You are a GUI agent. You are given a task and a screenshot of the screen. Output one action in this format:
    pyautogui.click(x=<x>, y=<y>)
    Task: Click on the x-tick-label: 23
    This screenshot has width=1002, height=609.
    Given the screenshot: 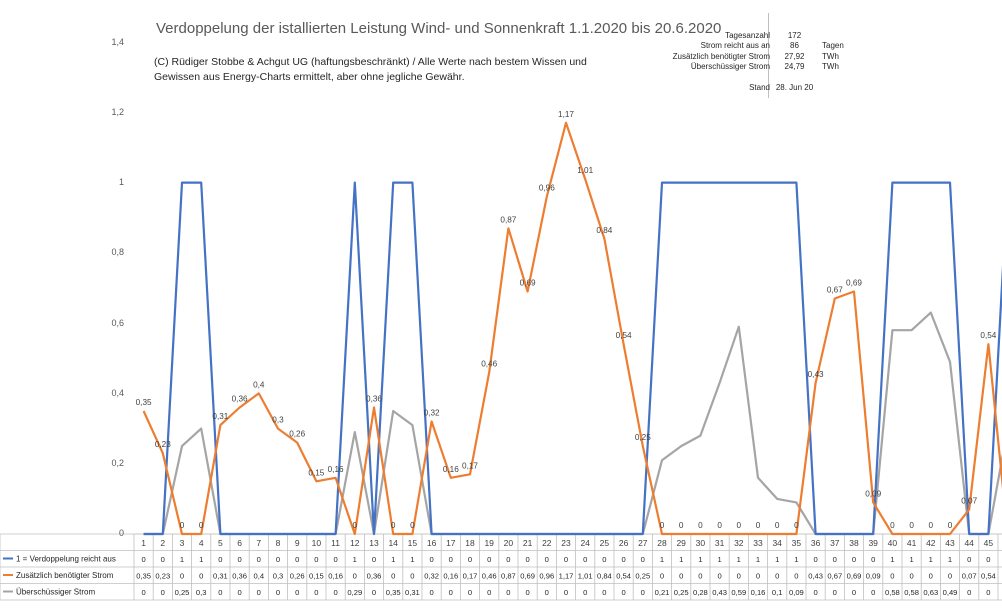 What is the action you would take?
    pyautogui.click(x=566, y=543)
    